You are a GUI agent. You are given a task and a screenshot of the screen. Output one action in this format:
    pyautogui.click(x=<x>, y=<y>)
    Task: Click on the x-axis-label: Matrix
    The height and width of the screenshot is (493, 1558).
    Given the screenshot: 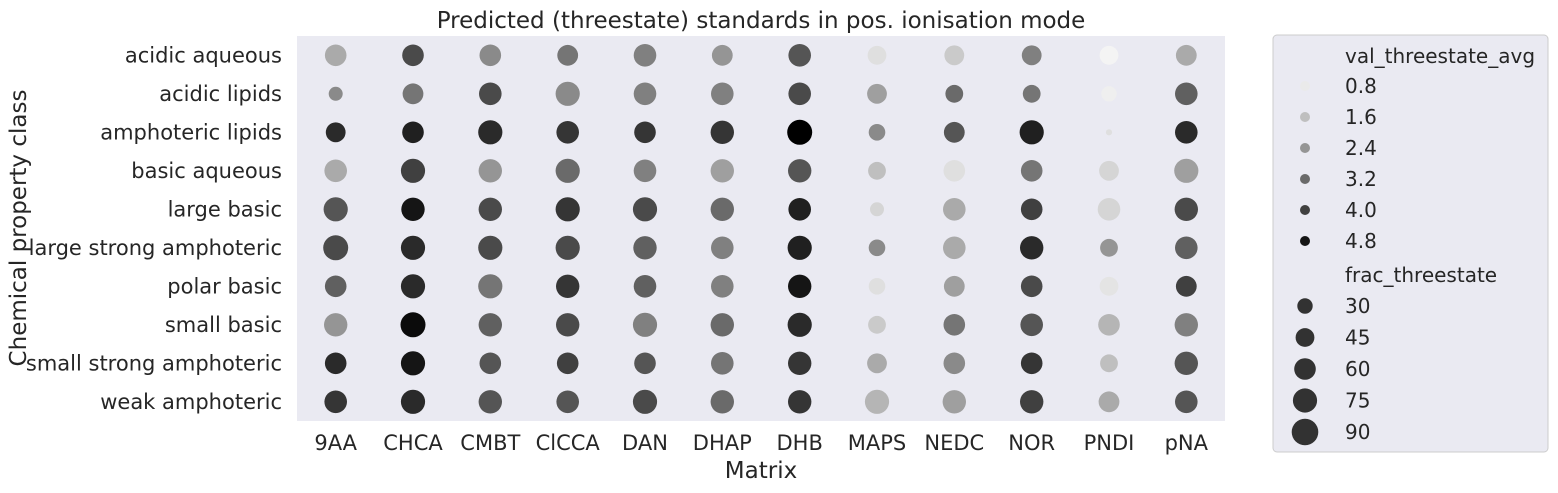 What is the action you would take?
    pyautogui.click(x=761, y=471)
    